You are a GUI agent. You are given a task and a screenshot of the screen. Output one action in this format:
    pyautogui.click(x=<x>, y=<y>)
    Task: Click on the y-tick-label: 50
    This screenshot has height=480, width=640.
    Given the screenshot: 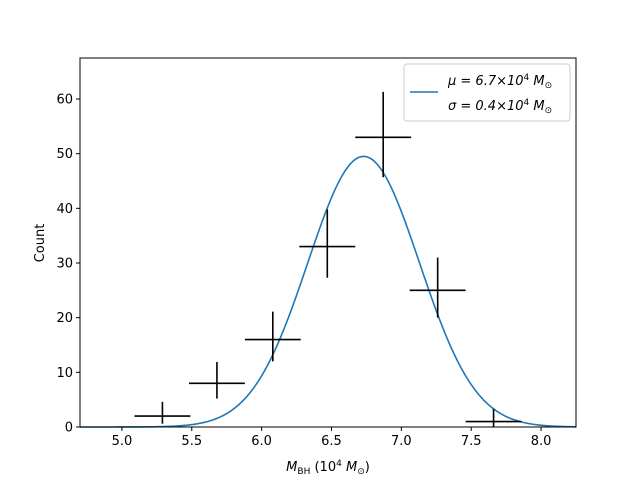 What is the action you would take?
    pyautogui.click(x=64, y=154)
    